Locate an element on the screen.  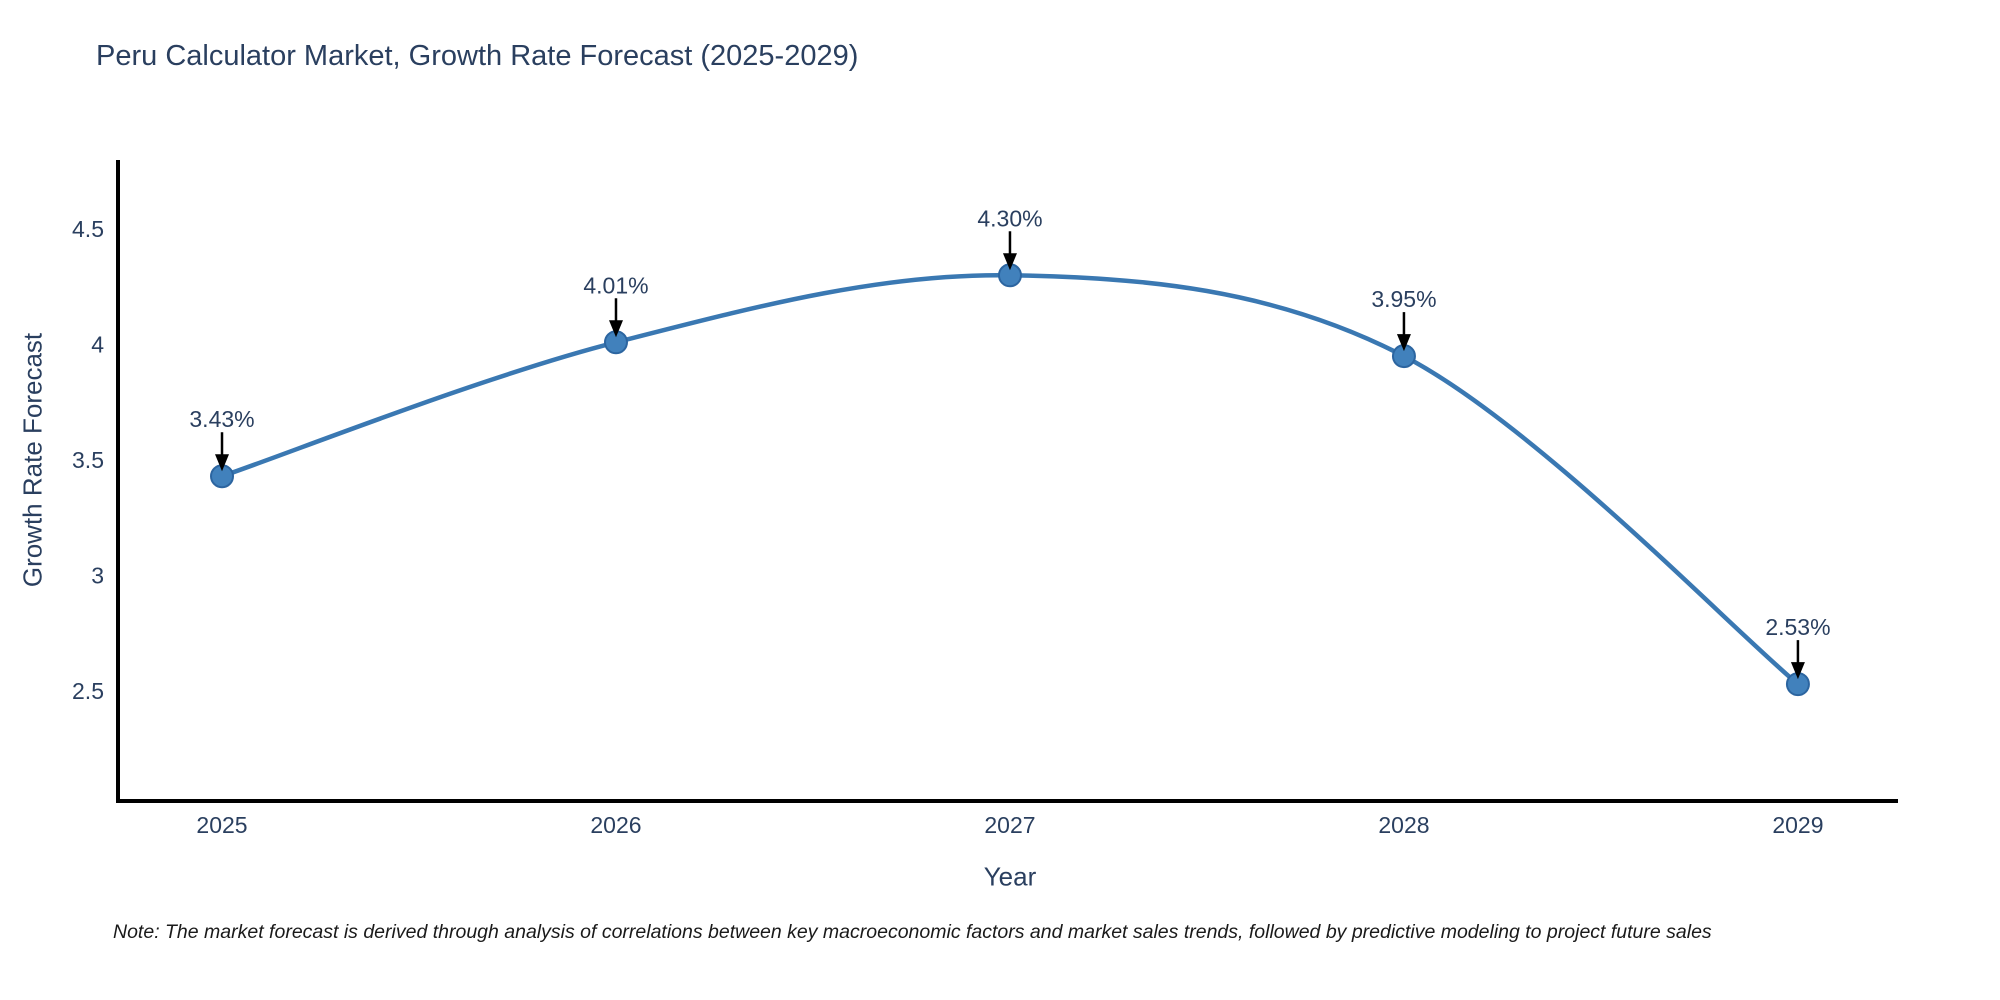
y-tick-label-3: 3 is located at coordinates (97, 576).